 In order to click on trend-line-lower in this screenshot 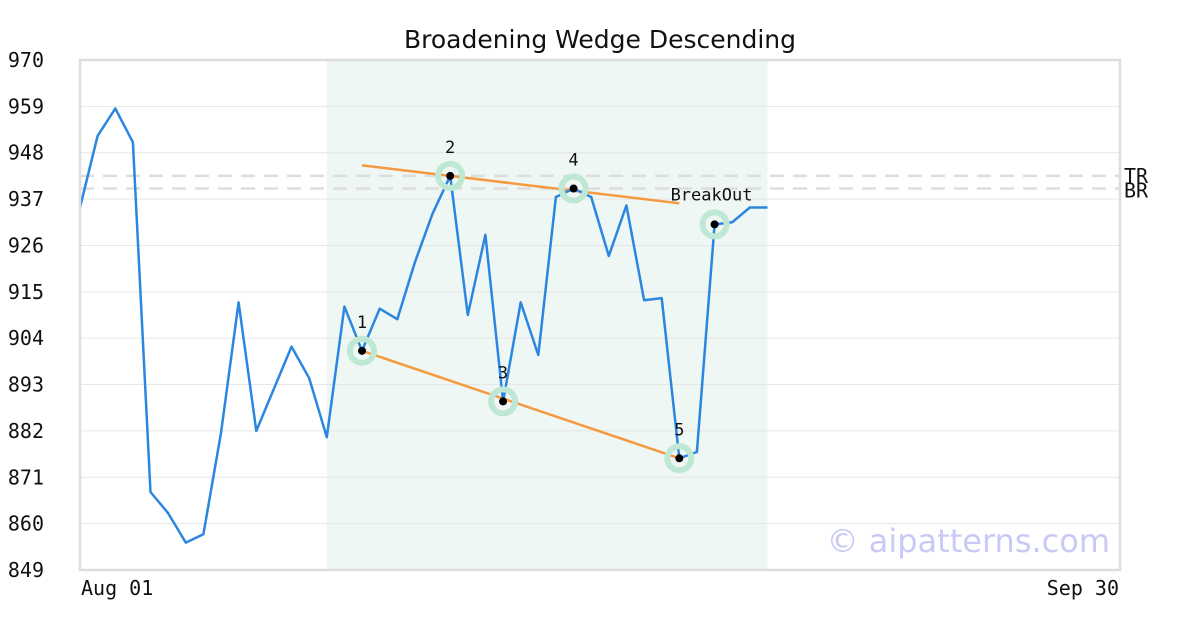, I will do `click(520, 404)`.